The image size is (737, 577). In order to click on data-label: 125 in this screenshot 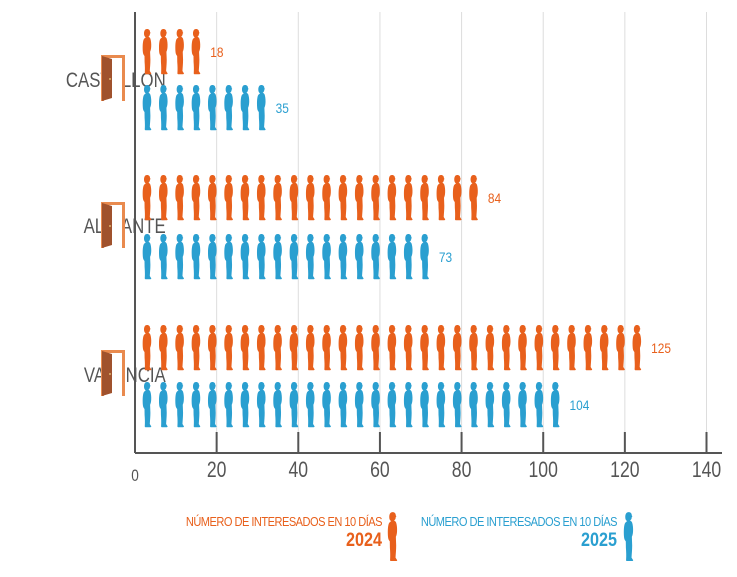, I will do `click(661, 348)`.